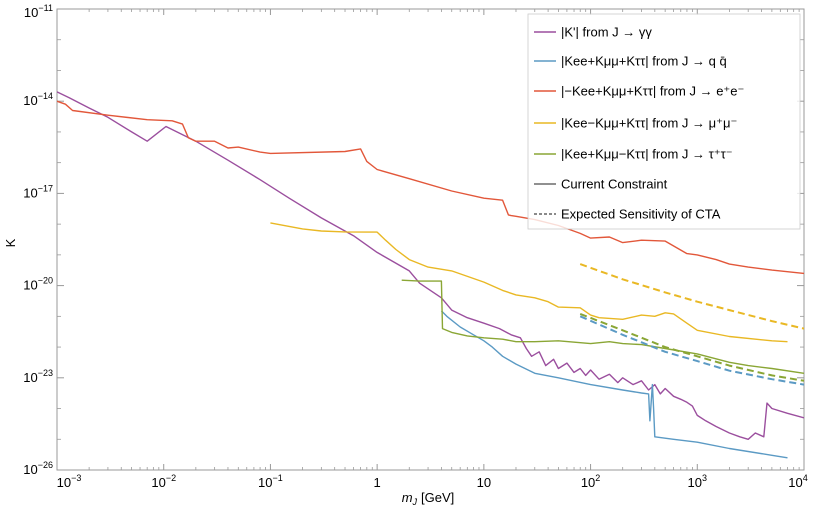 The width and height of the screenshot is (817, 512). Describe the element at coordinates (647, 154) in the screenshot. I see `legend-label-tau-tau: |Kee+Kμμ−Kττ| from J → τ⁺τ⁻` at that location.